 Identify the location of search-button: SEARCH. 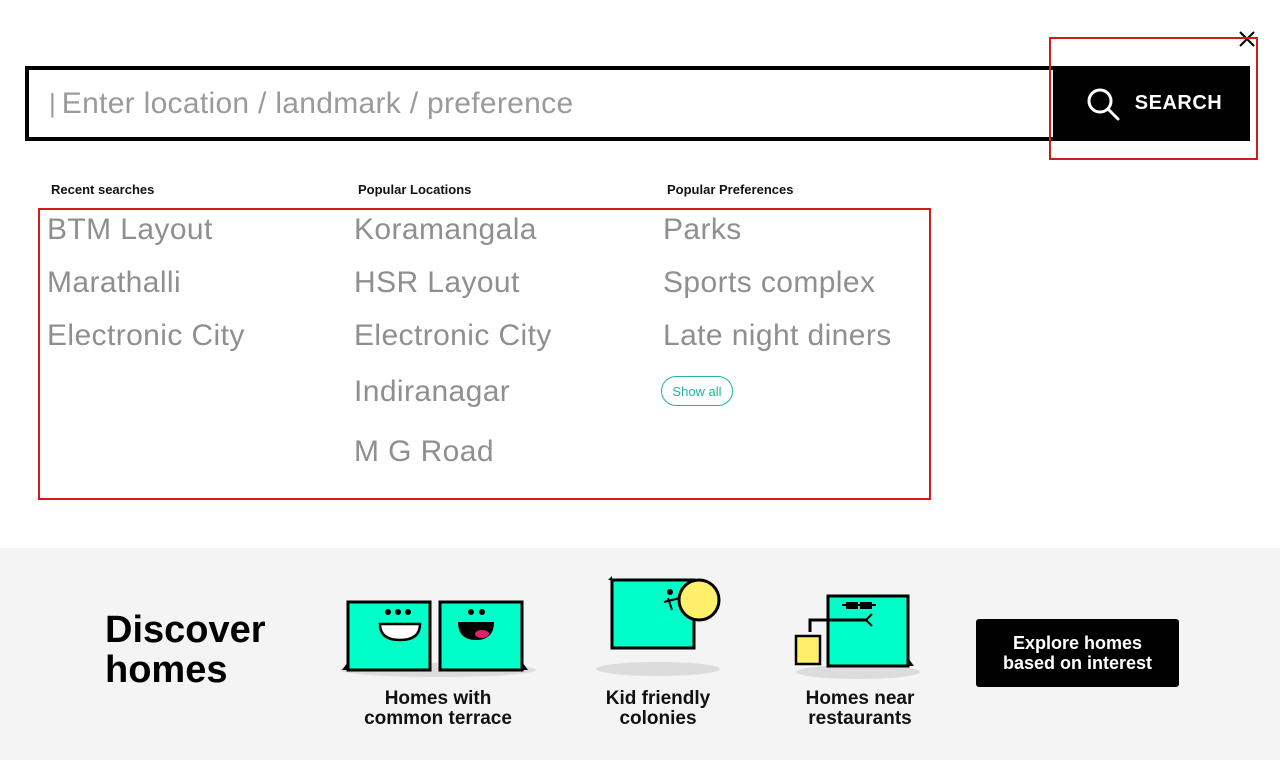
(1153, 103).